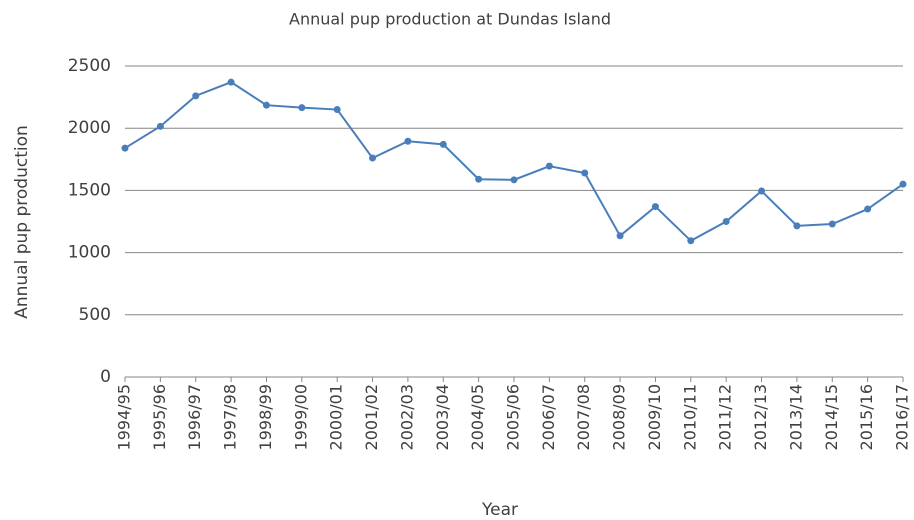 The height and width of the screenshot is (520, 914). I want to click on x-tick-label: 2012/13, so click(760, 417).